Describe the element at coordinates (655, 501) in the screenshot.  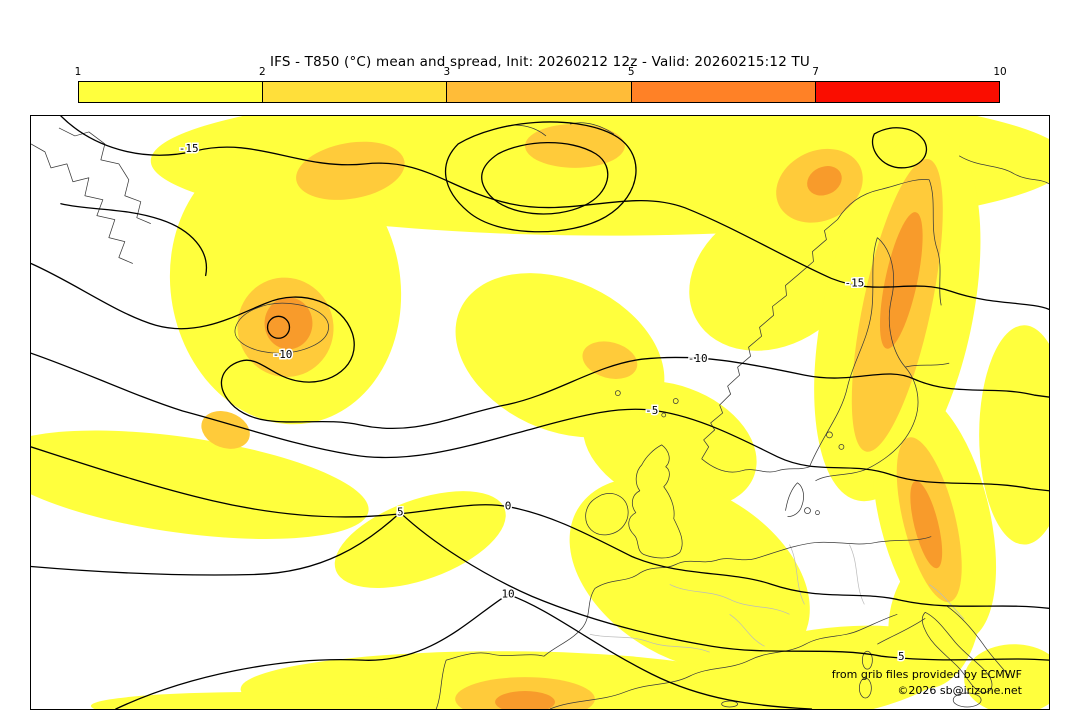
I see `coastline-great-britain` at that location.